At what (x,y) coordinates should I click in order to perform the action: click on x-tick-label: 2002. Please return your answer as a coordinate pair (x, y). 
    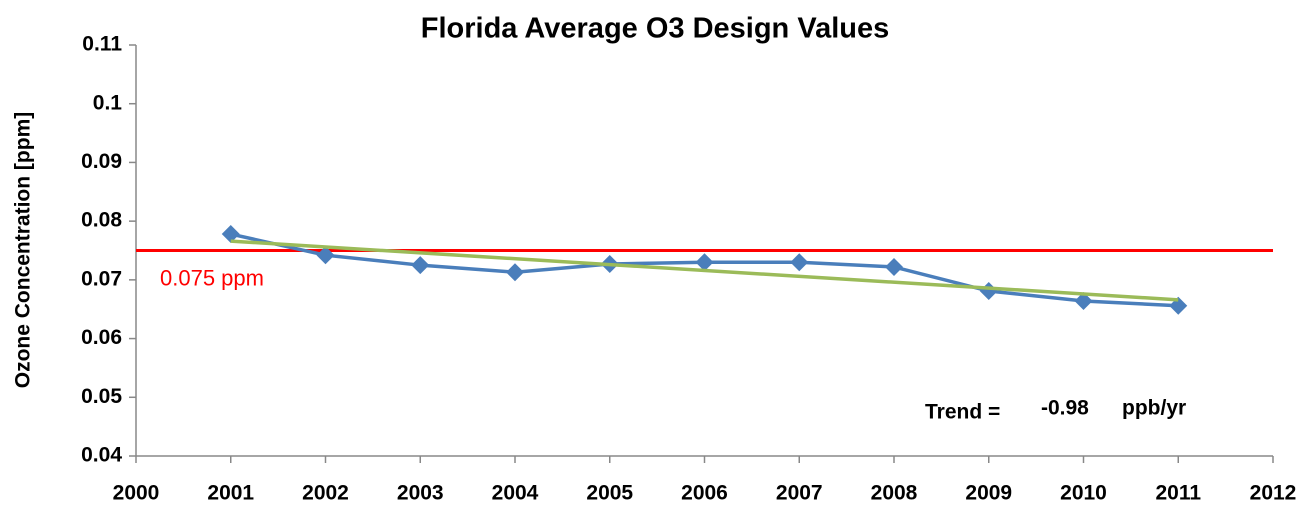
    Looking at the image, I should click on (325, 493).